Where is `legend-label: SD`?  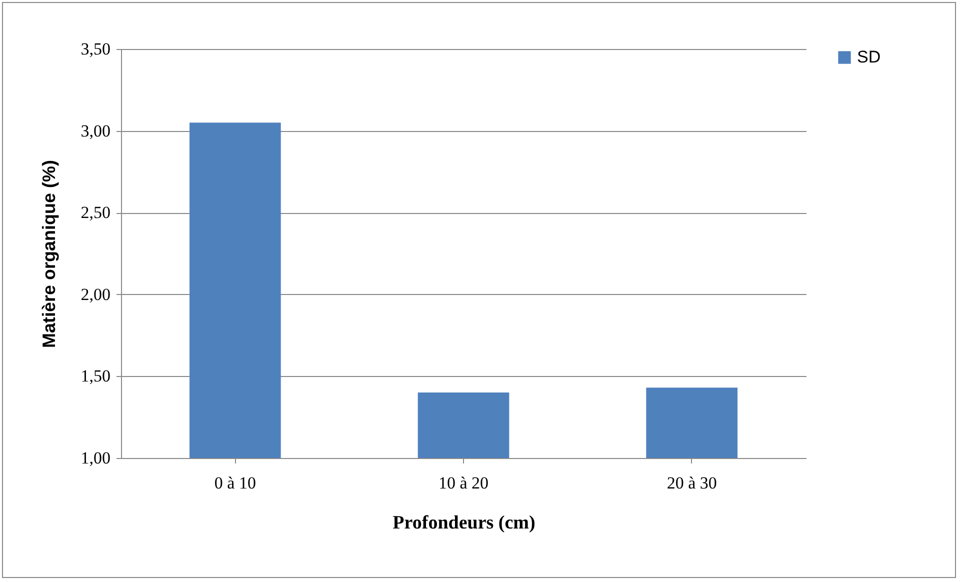
legend-label: SD is located at coordinates (869, 57).